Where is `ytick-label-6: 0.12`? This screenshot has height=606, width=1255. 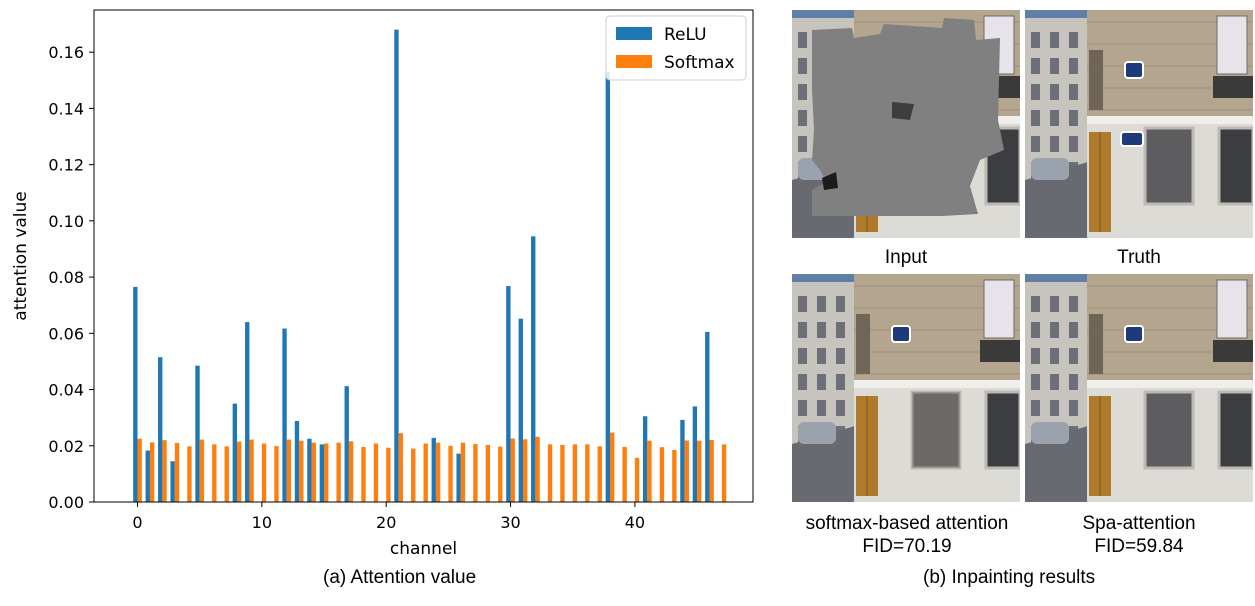 ytick-label-6: 0.12 is located at coordinates (66, 165).